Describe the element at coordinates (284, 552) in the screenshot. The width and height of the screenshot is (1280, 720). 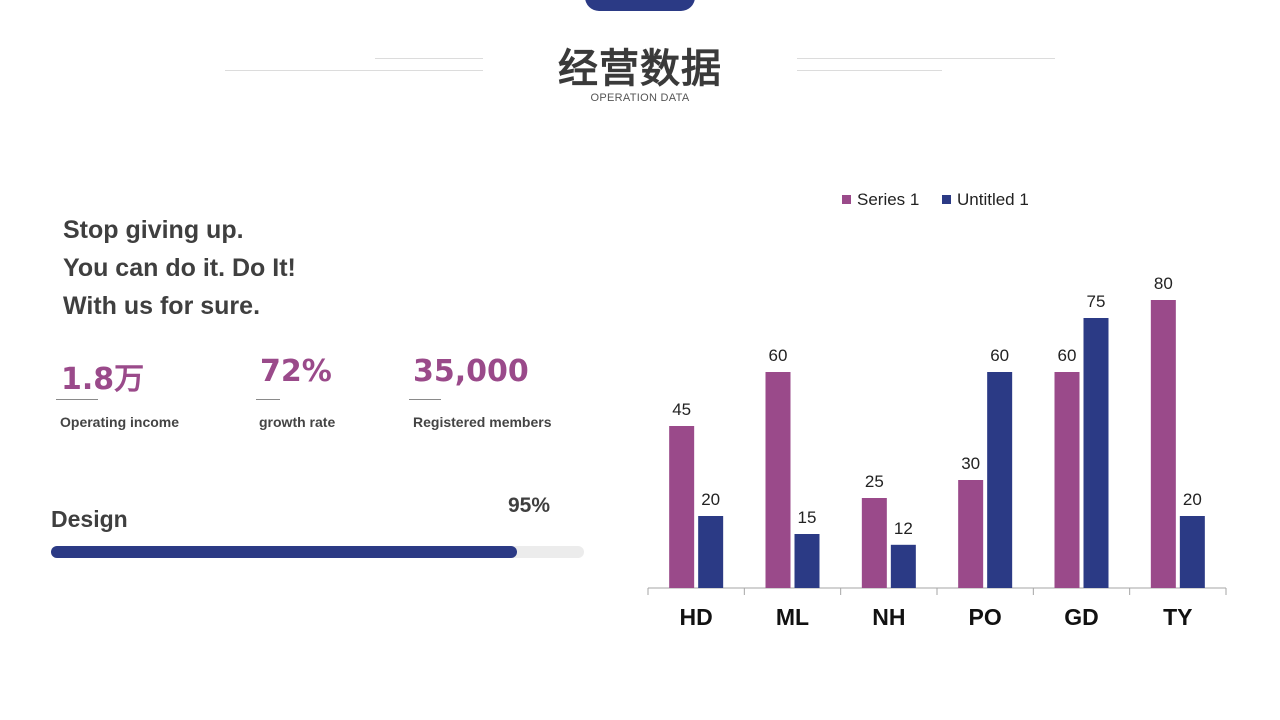
I see `skill-progress-fill` at that location.